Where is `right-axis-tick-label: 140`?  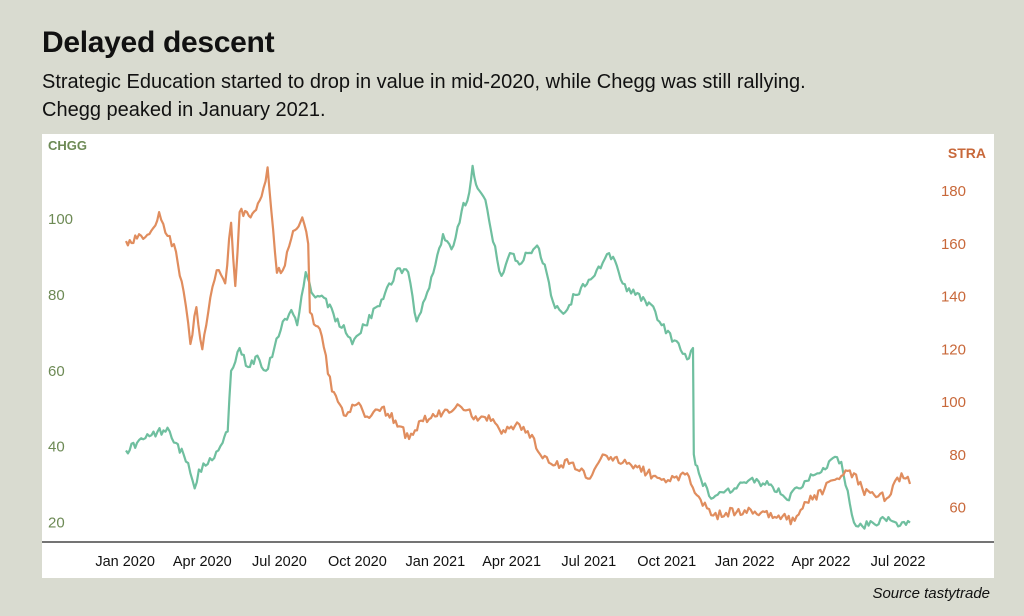 right-axis-tick-label: 140 is located at coordinates (953, 297).